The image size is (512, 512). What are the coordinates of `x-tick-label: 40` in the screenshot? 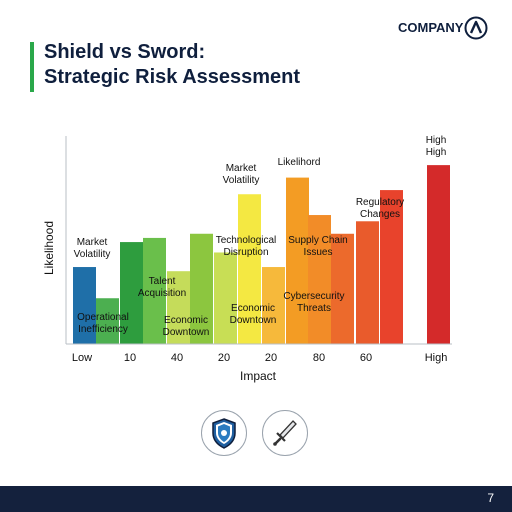 It's located at (177, 358).